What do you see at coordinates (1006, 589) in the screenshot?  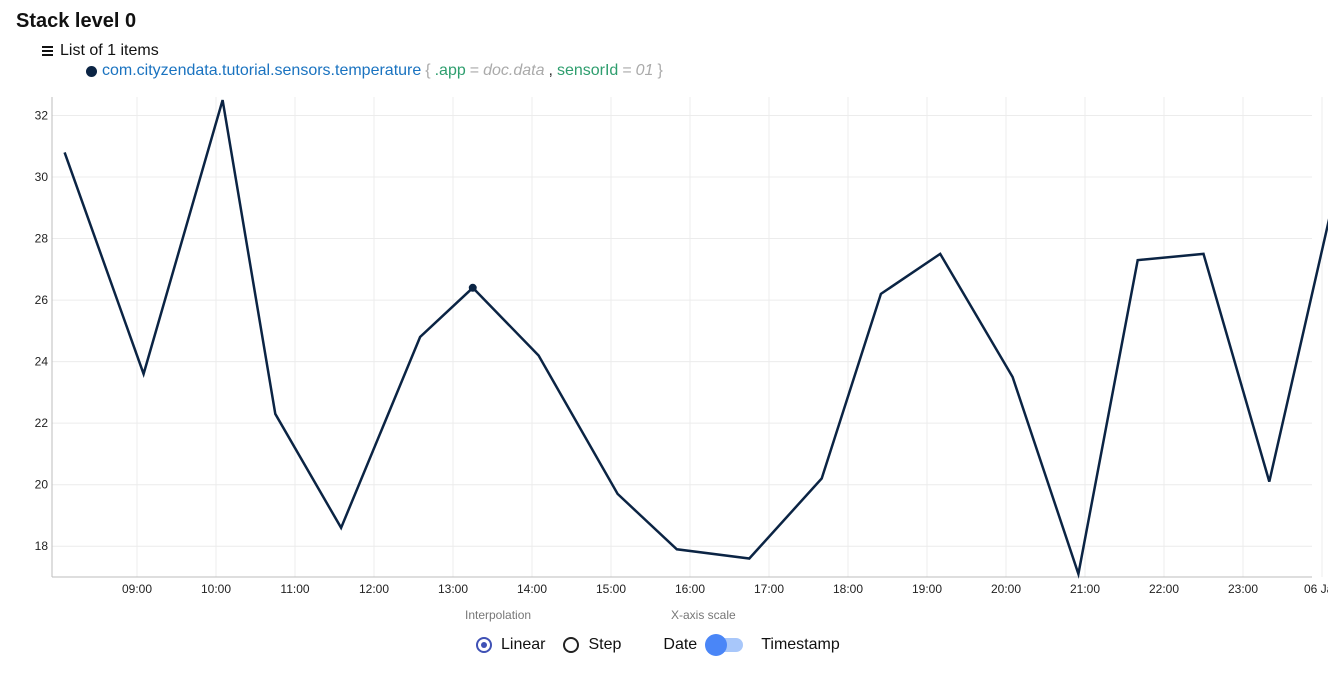 I see `x-tick-label: 20:00` at bounding box center [1006, 589].